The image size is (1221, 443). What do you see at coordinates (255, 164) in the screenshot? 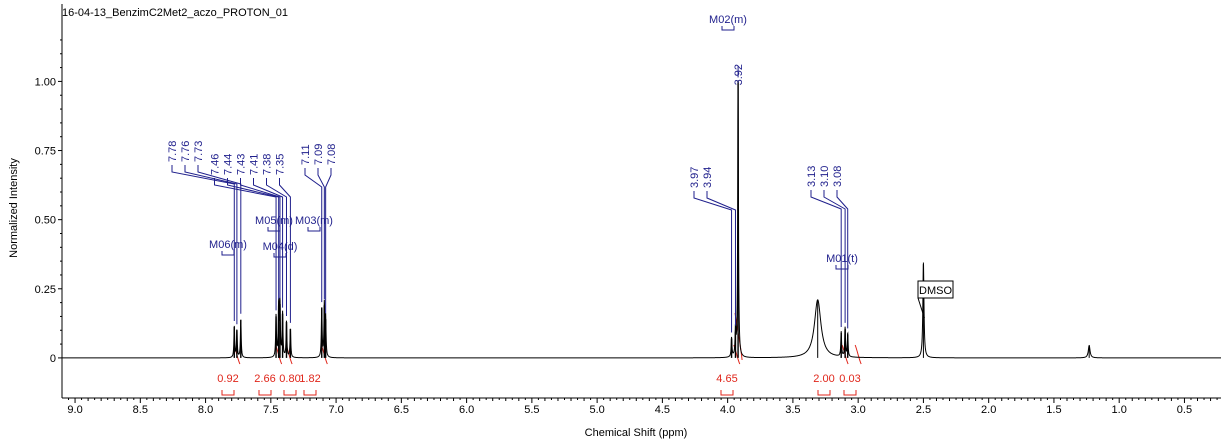
I see `peak-shift-label: 7.41` at bounding box center [255, 164].